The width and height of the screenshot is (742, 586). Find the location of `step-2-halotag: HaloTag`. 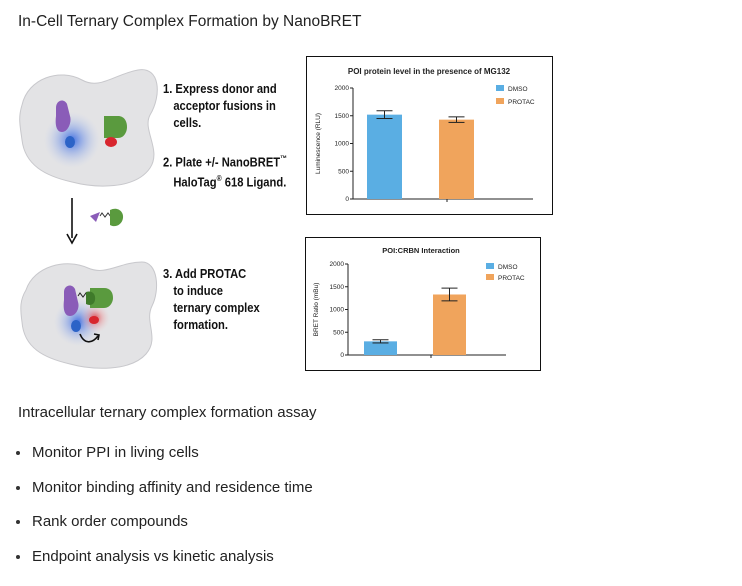

step-2-halotag: HaloTag is located at coordinates (195, 182).